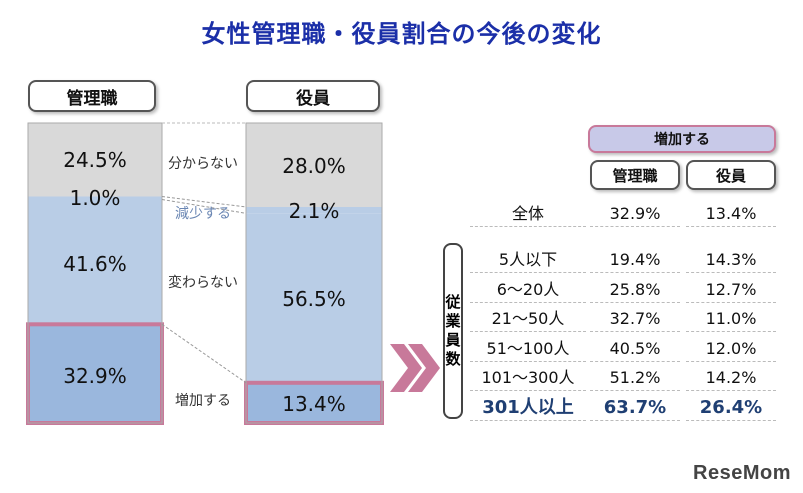 The height and width of the screenshot is (493, 803). I want to click on side-label-char: 従, so click(453, 302).